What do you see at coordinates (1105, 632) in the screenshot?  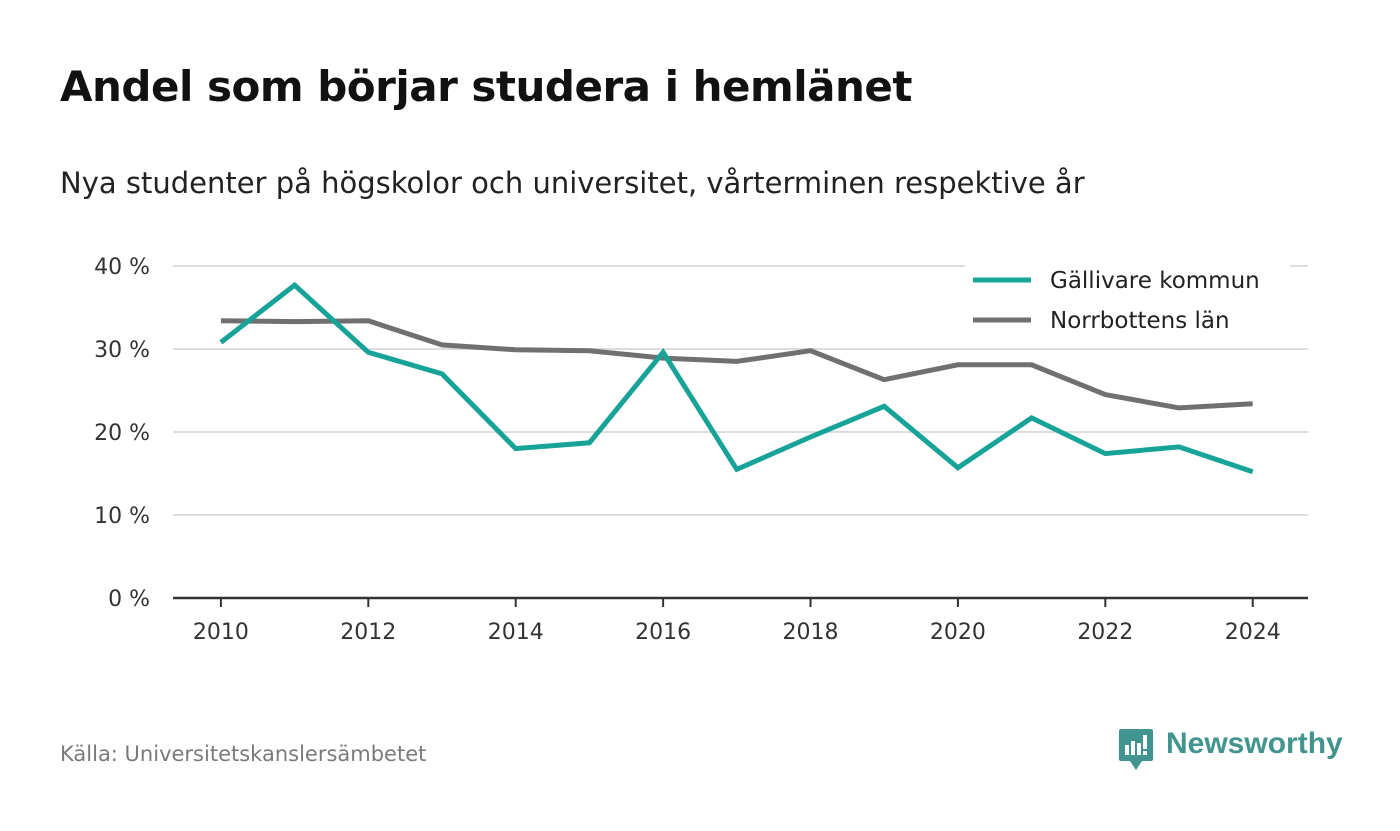 I see `x-tick-label: 2022` at bounding box center [1105, 632].